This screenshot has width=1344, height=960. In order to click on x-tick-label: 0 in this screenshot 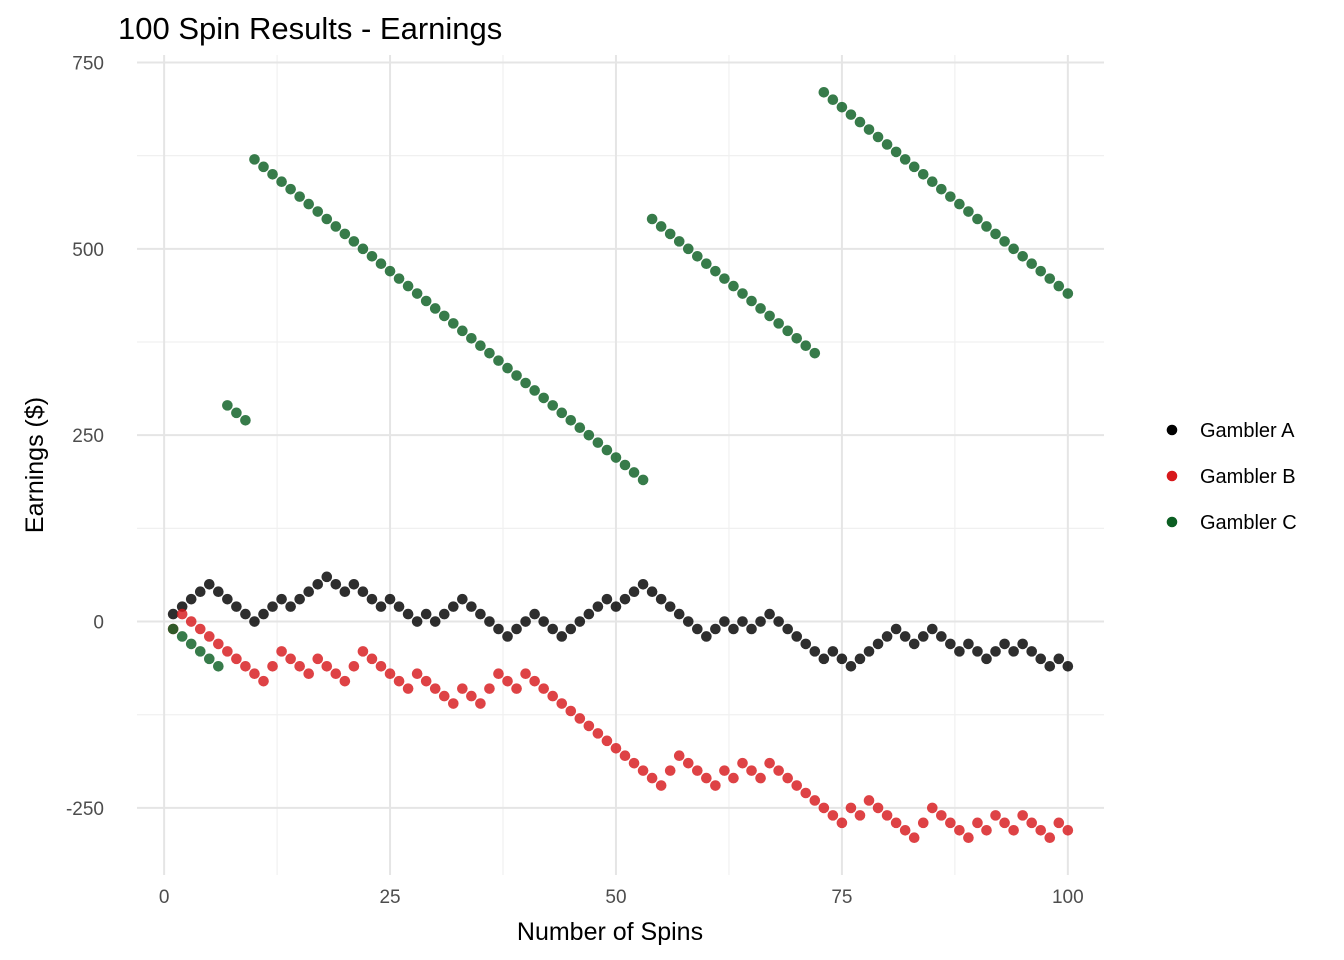, I will do `click(164, 897)`.